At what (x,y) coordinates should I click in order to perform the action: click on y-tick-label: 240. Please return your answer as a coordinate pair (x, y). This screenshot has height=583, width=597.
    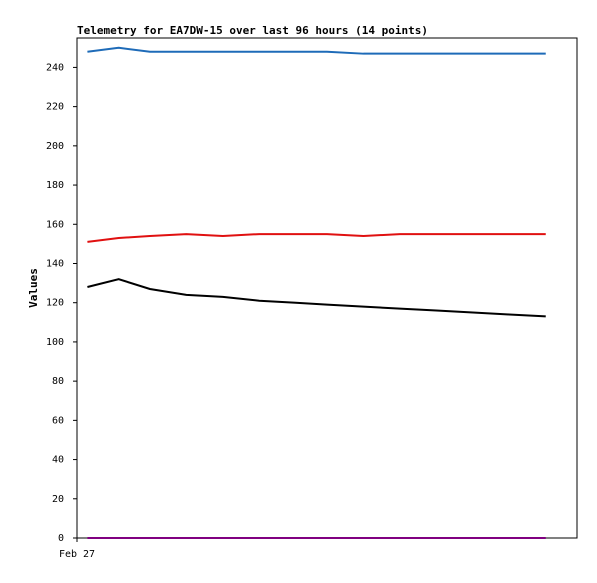
    Looking at the image, I should click on (55, 67).